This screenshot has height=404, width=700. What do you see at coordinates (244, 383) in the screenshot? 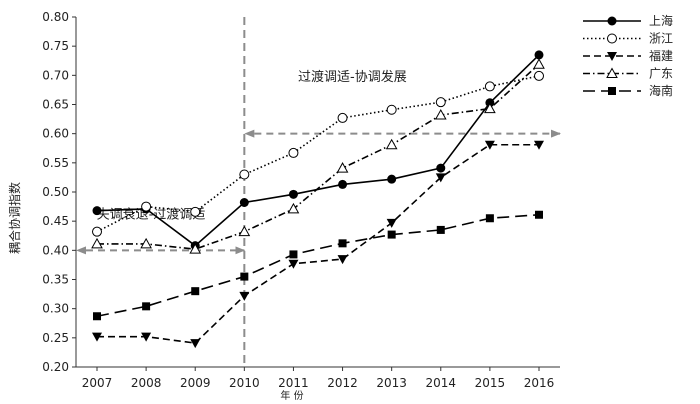
I see `x-tick-label: 2010` at bounding box center [244, 383].